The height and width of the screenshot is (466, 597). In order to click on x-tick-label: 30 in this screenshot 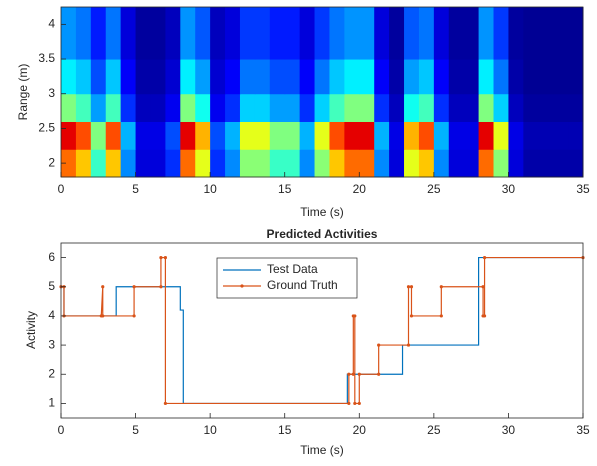, I will do `click(509, 189)`.